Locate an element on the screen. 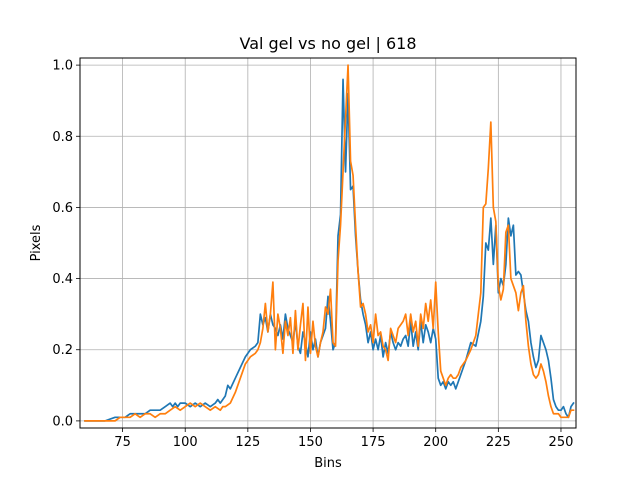 This screenshot has width=640, height=485. x-tick-label: 200 is located at coordinates (435, 442).